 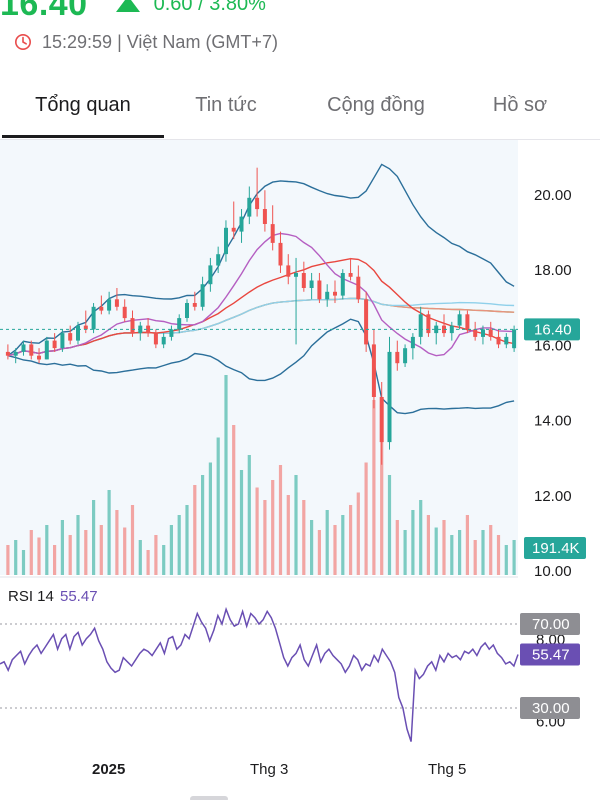 What do you see at coordinates (269, 769) in the screenshot?
I see `x-axis-label: Thg 3` at bounding box center [269, 769].